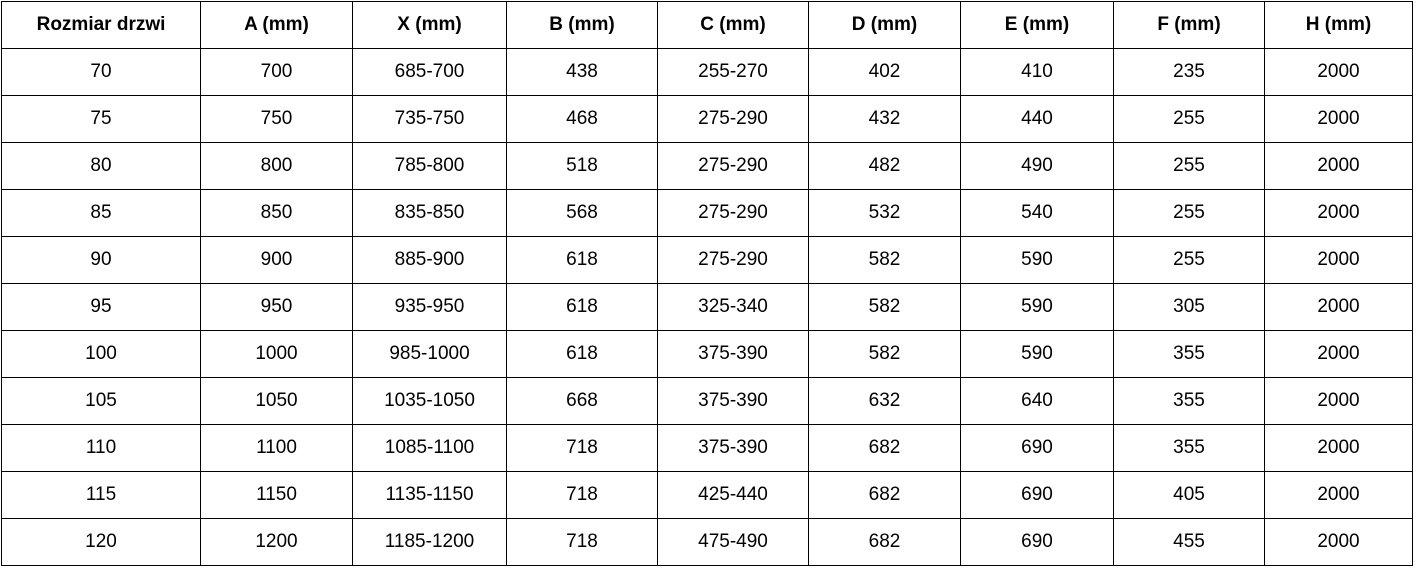 This screenshot has width=1417, height=577. What do you see at coordinates (884, 166) in the screenshot?
I see `cell-r2-c5: 482` at bounding box center [884, 166].